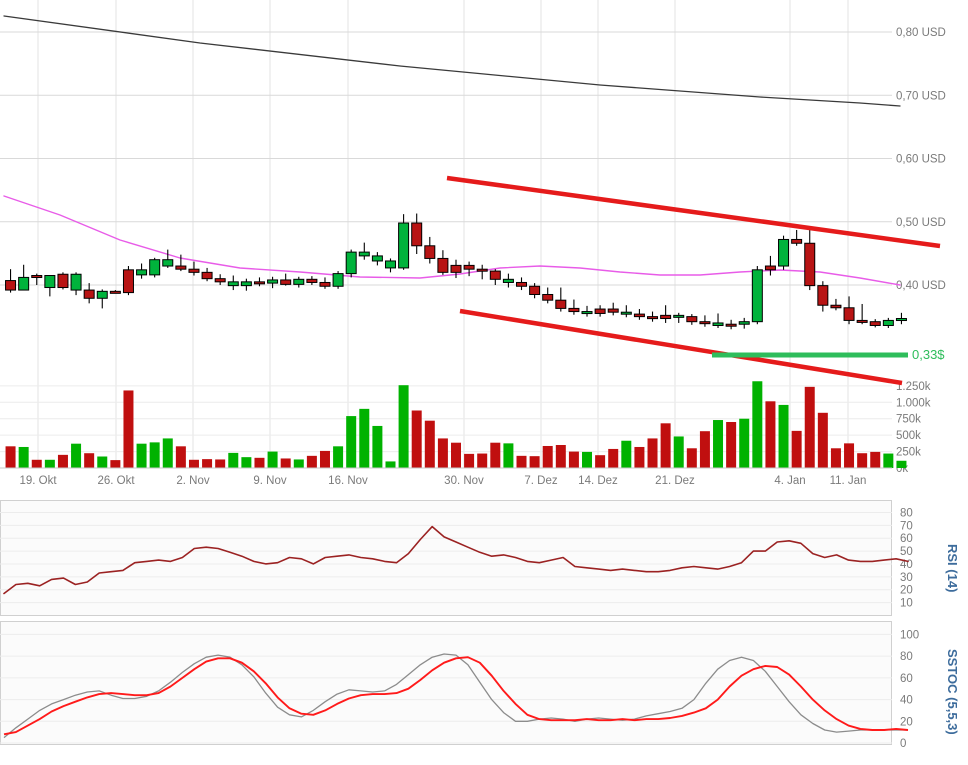 Image resolution: width=968 pixels, height=765 pixels. What do you see at coordinates (693, 212) in the screenshot?
I see `trendline-channel-upper` at bounding box center [693, 212].